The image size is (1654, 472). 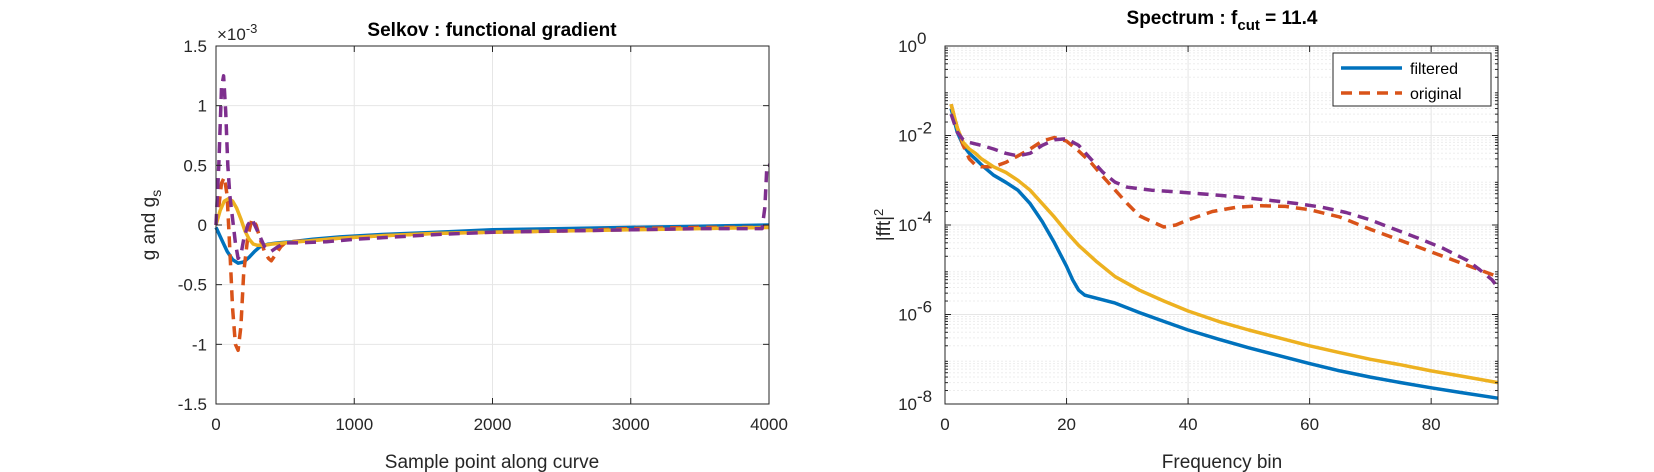 I want to click on legend: filtered original, so click(x=1412, y=79).